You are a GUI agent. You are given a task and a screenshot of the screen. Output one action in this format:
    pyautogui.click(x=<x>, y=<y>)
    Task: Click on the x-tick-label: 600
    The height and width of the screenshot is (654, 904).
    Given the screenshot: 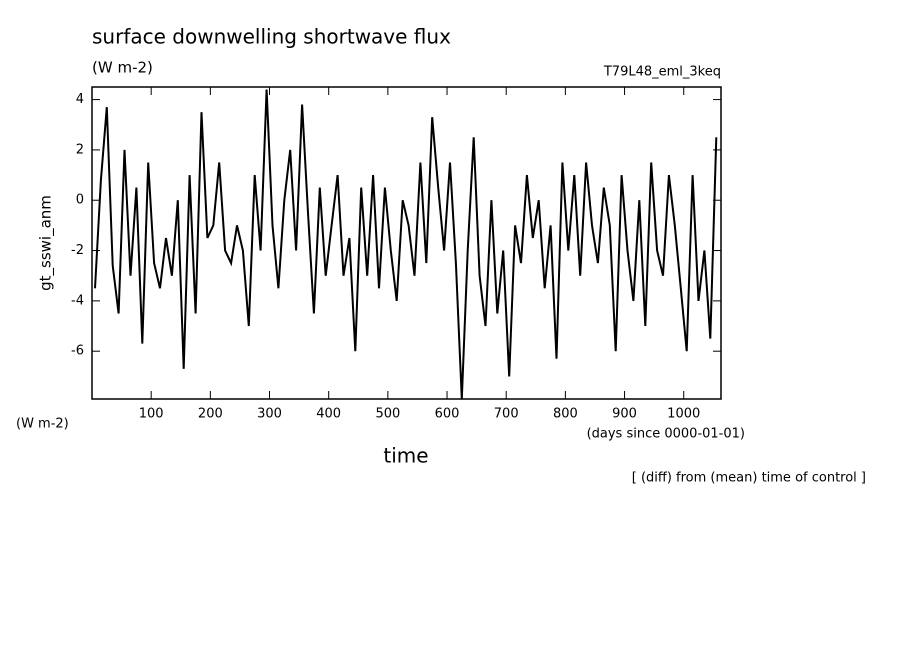 What is the action you would take?
    pyautogui.click(x=447, y=414)
    